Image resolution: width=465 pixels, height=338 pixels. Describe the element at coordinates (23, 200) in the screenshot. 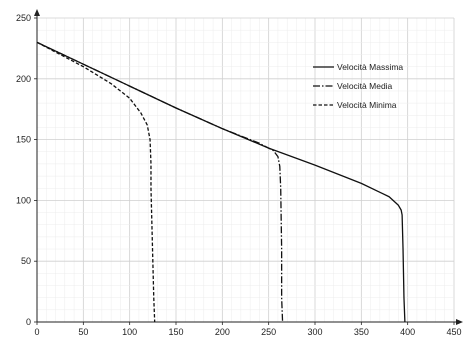

I see `y-tick-label: 100` at that location.